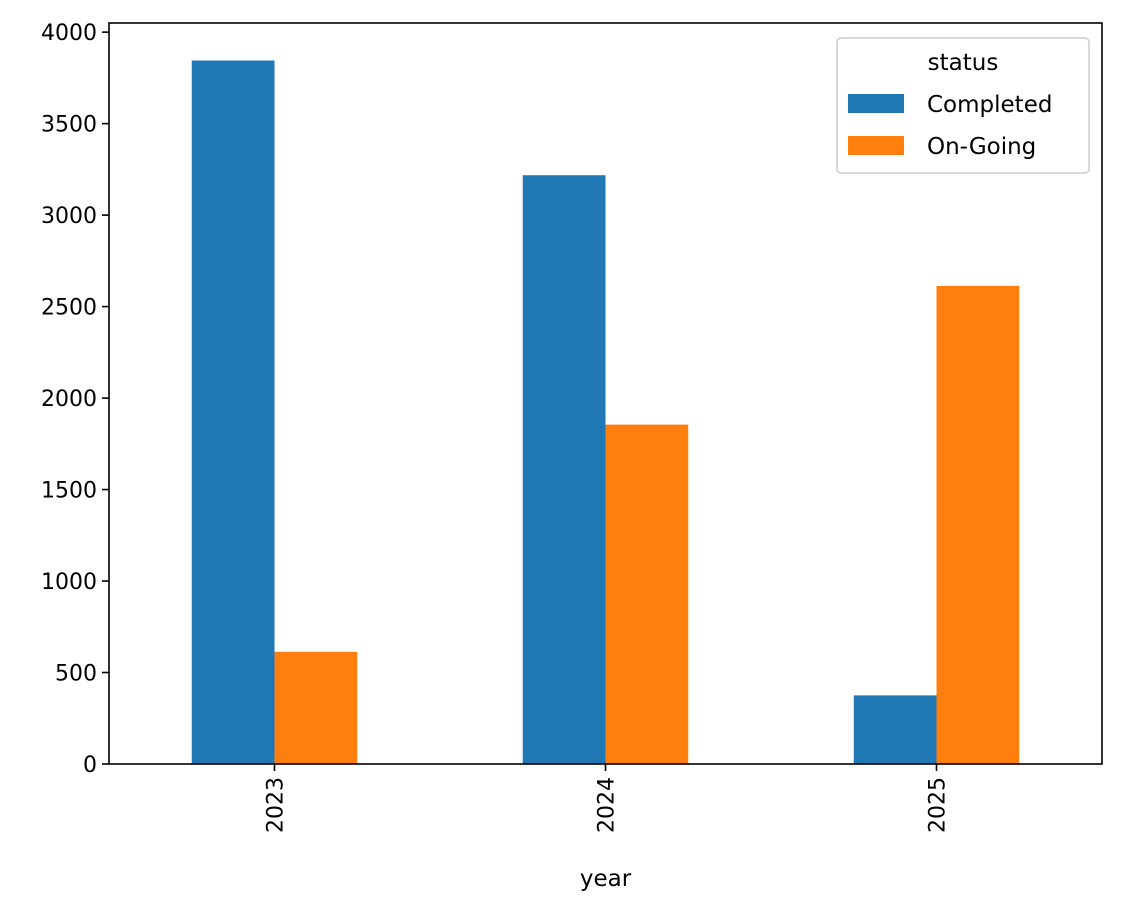 Image resolution: width=1122 pixels, height=913 pixels. What do you see at coordinates (69, 399) in the screenshot?
I see `y-tick-label: 2000` at bounding box center [69, 399].